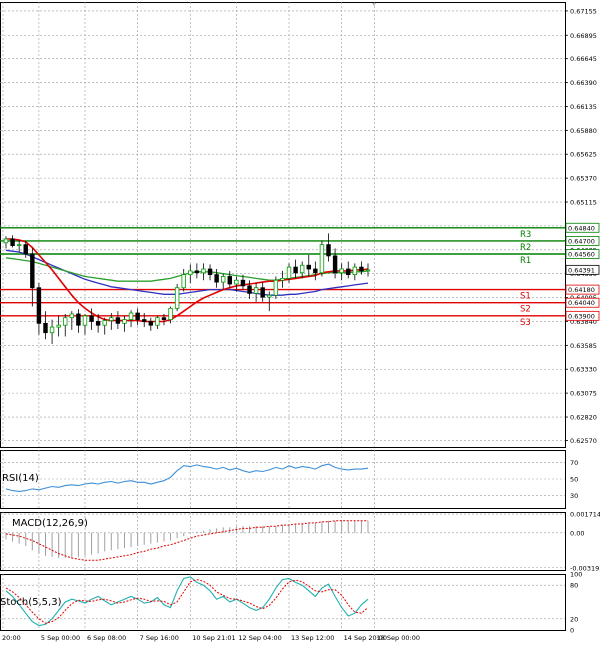 This screenshot has width=600, height=646. Describe the element at coordinates (583, 59) in the screenshot. I see `y-tick-label: 0.66645` at that location.